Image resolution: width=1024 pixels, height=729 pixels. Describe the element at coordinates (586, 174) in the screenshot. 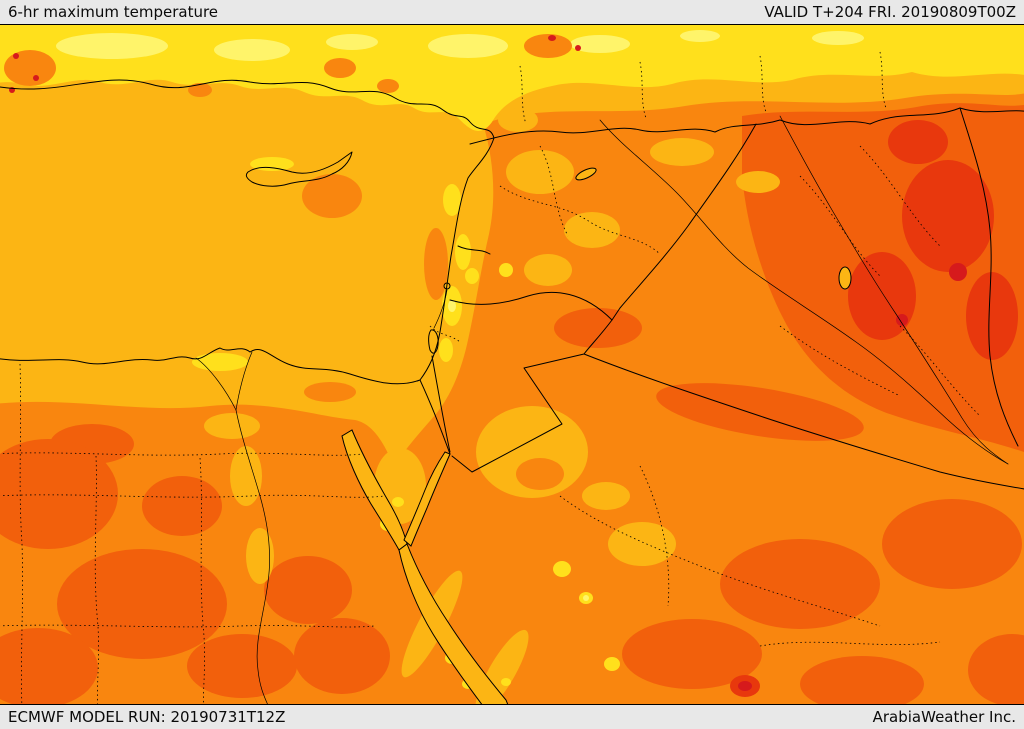

I see `lake-assad` at that location.